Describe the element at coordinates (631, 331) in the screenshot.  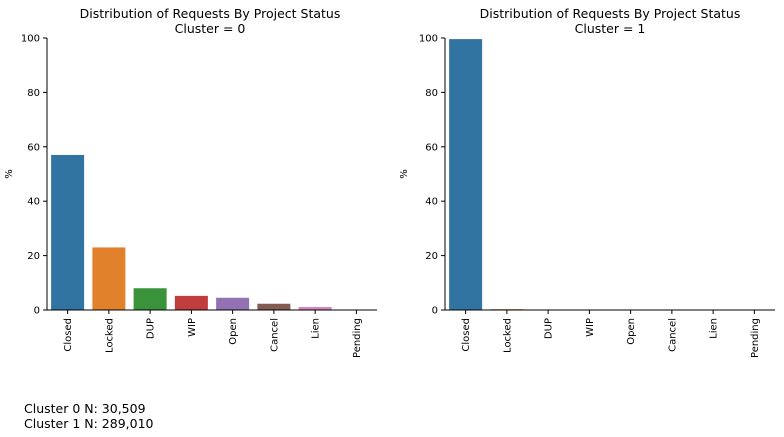
I see `cluster-1-x-tick-label: Open` at that location.